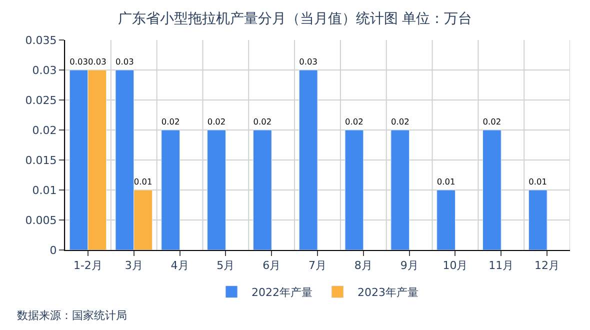 The height and width of the screenshot is (330, 590). What do you see at coordinates (72, 315) in the screenshot?
I see `source-note: 数据来源：国家统计局` at bounding box center [72, 315].